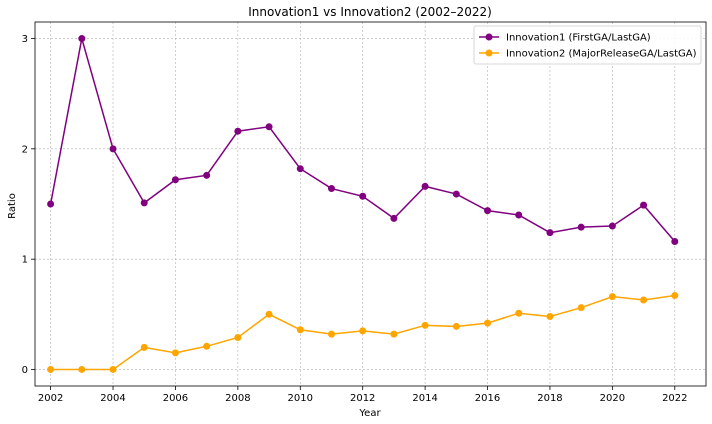 The width and height of the screenshot is (712, 424). I want to click on y-tick-label: 1, so click(25, 260).